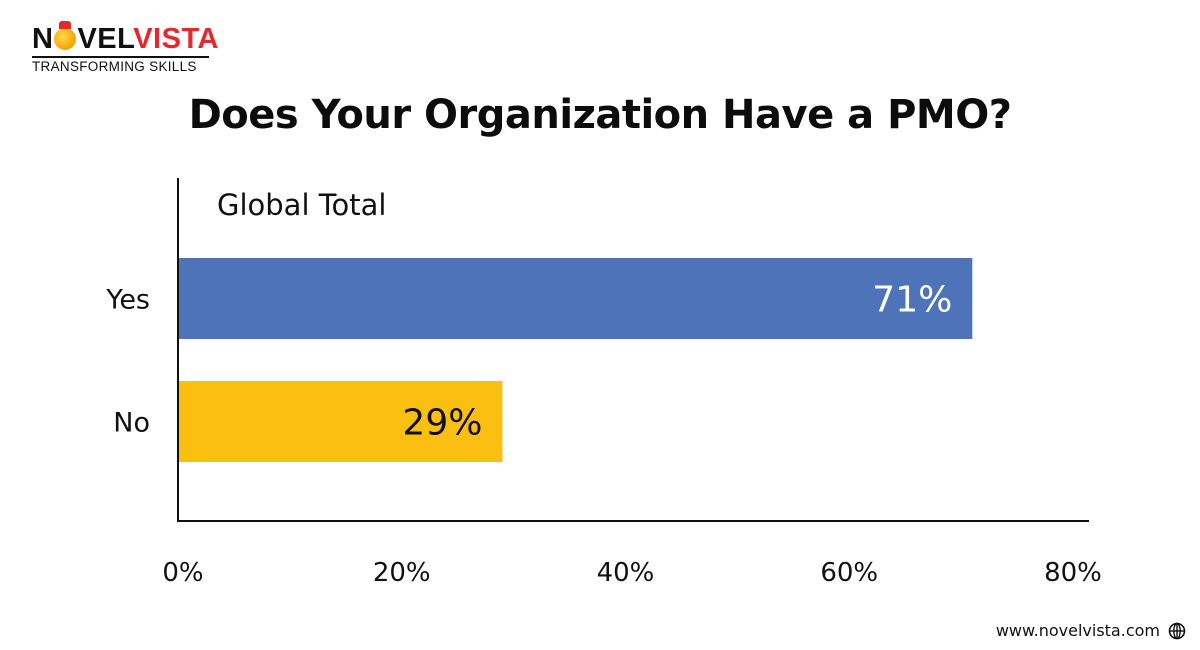 The height and width of the screenshot is (650, 1200). What do you see at coordinates (65, 35) in the screenshot?
I see `brand-medal-icon` at bounding box center [65, 35].